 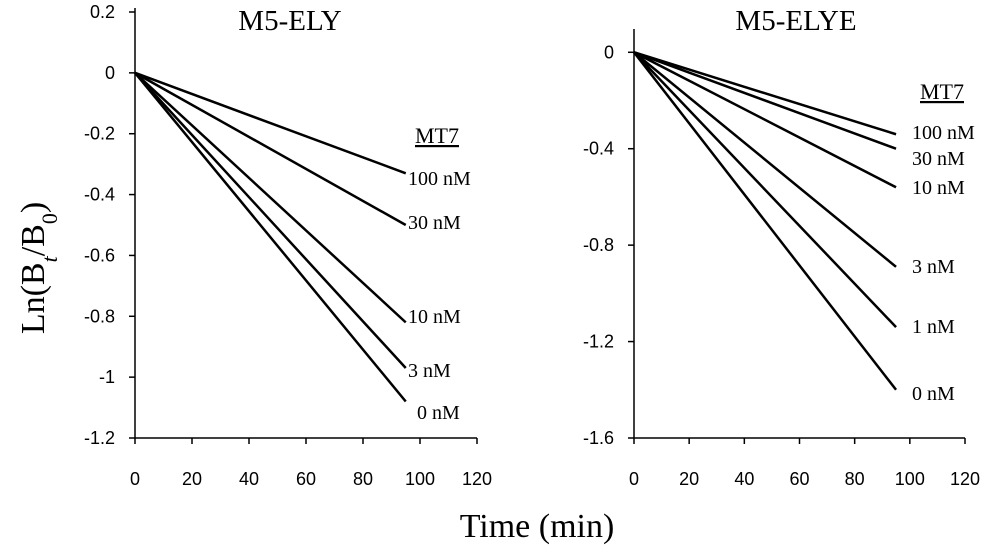 What do you see at coordinates (537, 526) in the screenshot?
I see `x-axis-label: Time (min)` at bounding box center [537, 526].